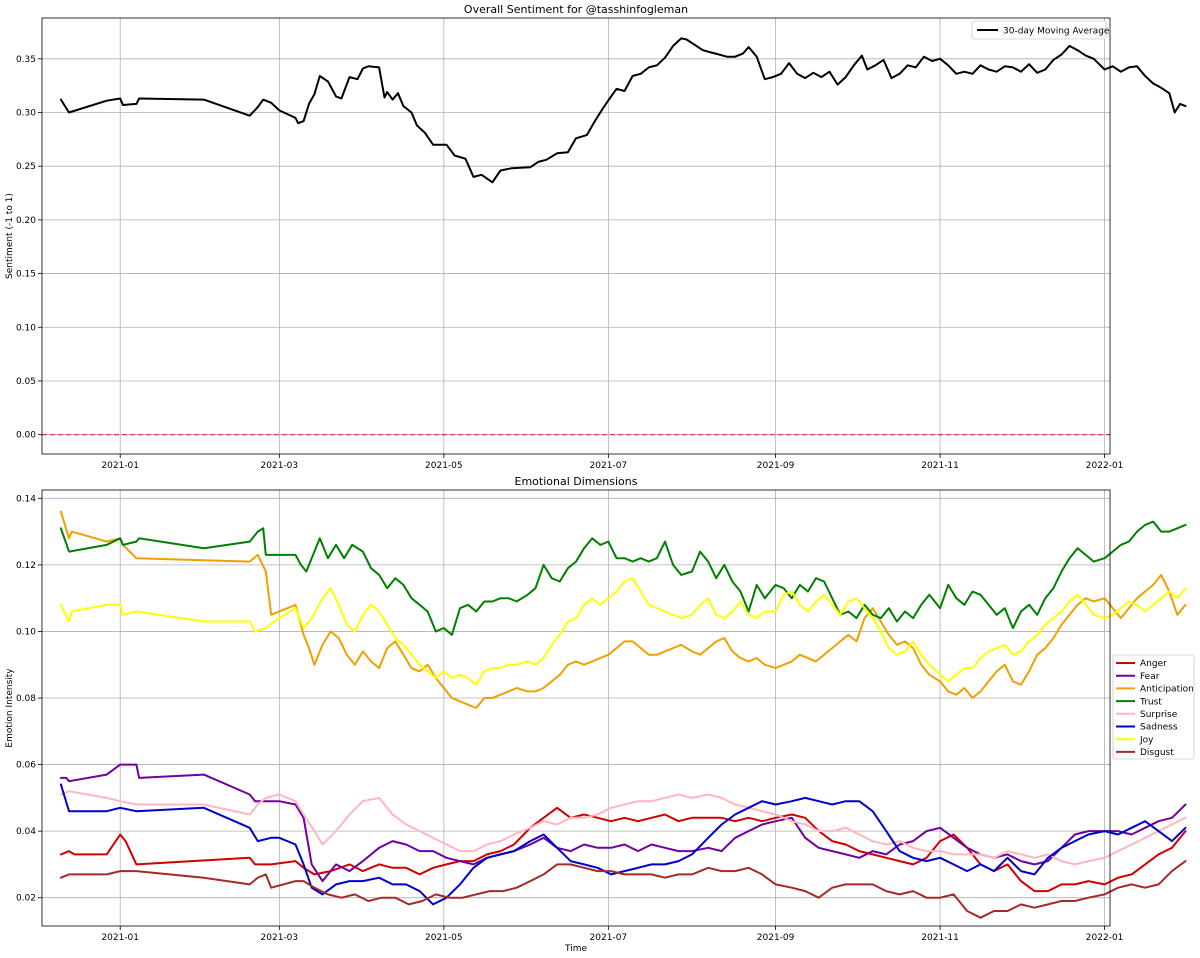 The height and width of the screenshot is (958, 1200). I want to click on emotions-x-tick-label: 2021-11, so click(940, 938).